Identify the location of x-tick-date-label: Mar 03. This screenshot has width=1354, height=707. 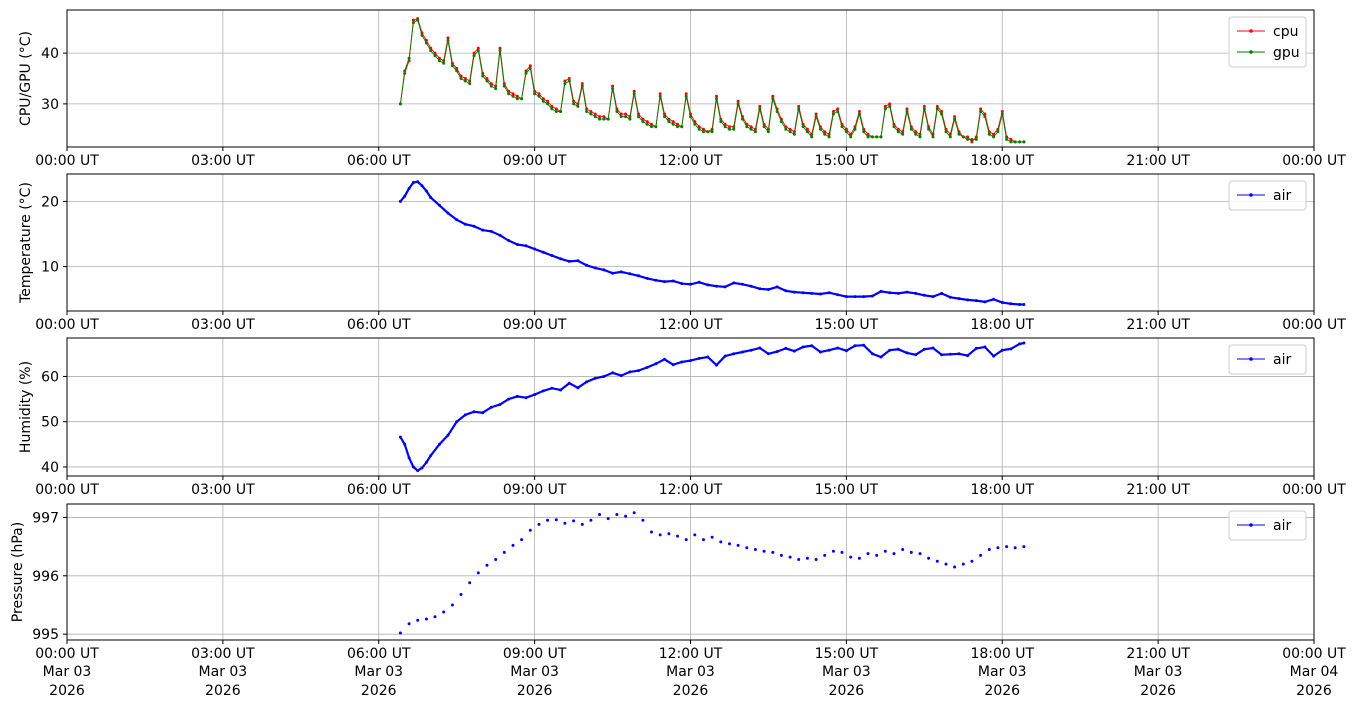
(67, 672).